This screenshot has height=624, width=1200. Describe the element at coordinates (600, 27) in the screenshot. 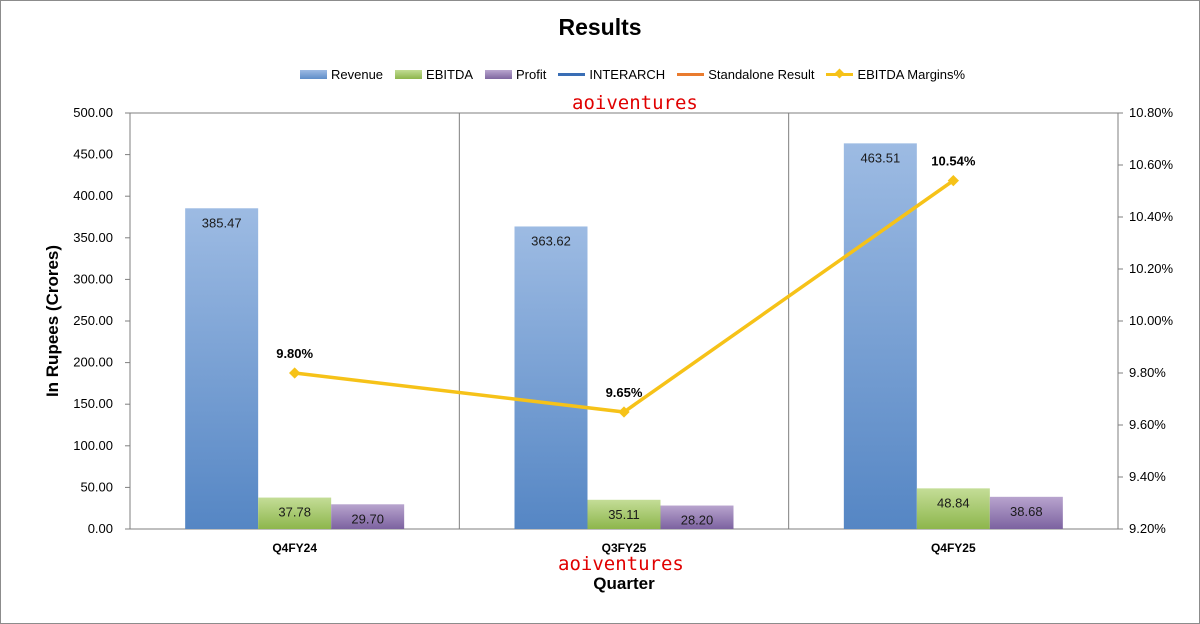

I see `chart-title: Results` at that location.